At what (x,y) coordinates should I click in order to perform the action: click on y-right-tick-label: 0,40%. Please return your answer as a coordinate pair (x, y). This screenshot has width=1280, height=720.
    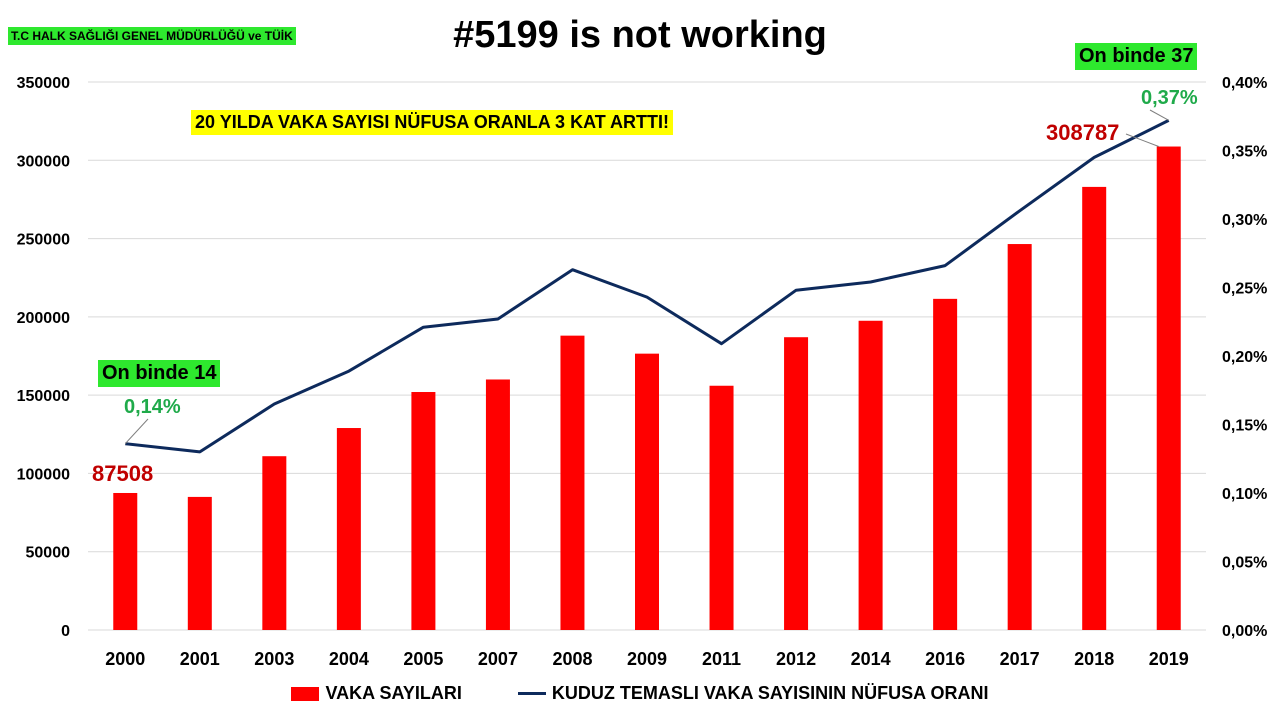
    Looking at the image, I should click on (1244, 83).